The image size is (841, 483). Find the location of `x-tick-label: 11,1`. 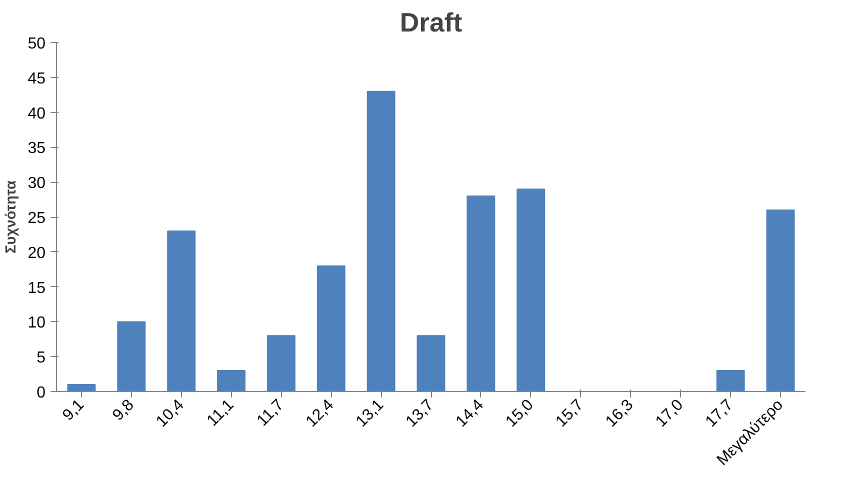

x-tick-label: 11,1 is located at coordinates (221, 413).